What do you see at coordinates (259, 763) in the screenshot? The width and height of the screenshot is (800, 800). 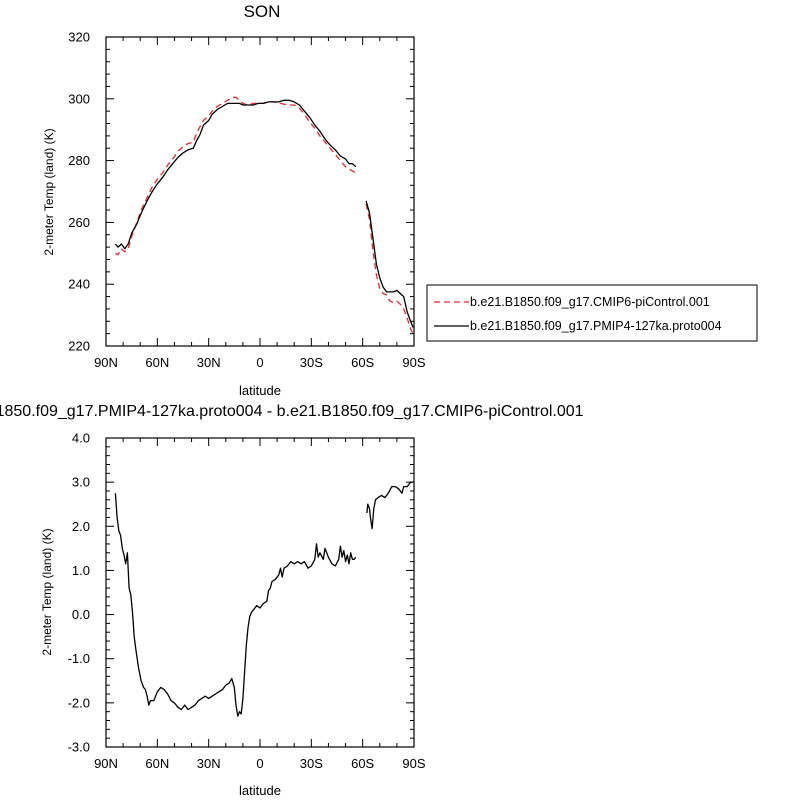 I see `bottom-chart-xtick-label: 0` at bounding box center [259, 763].